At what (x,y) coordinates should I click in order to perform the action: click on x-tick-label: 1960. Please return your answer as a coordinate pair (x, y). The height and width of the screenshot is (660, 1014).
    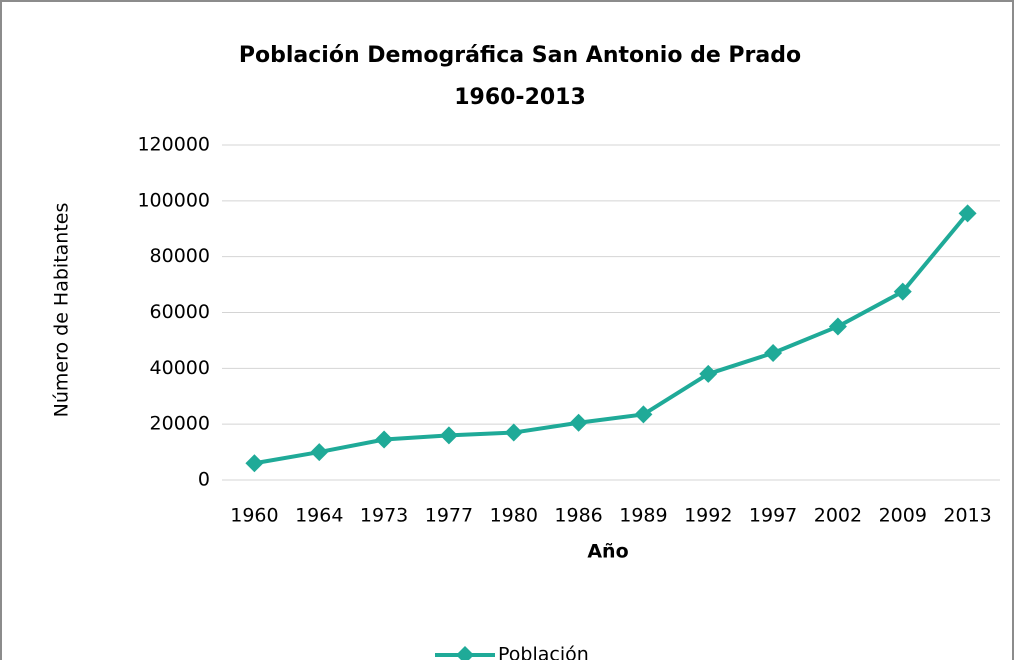
    Looking at the image, I should click on (254, 516).